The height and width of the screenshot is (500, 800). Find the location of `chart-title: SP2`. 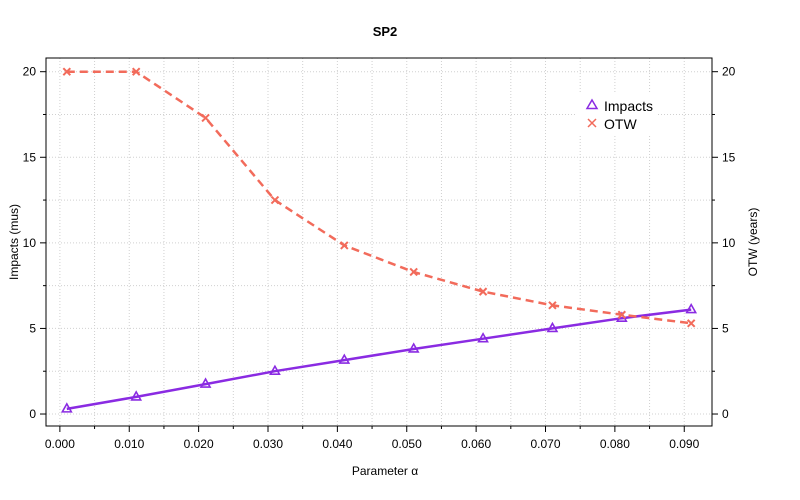

chart-title: SP2 is located at coordinates (385, 31).